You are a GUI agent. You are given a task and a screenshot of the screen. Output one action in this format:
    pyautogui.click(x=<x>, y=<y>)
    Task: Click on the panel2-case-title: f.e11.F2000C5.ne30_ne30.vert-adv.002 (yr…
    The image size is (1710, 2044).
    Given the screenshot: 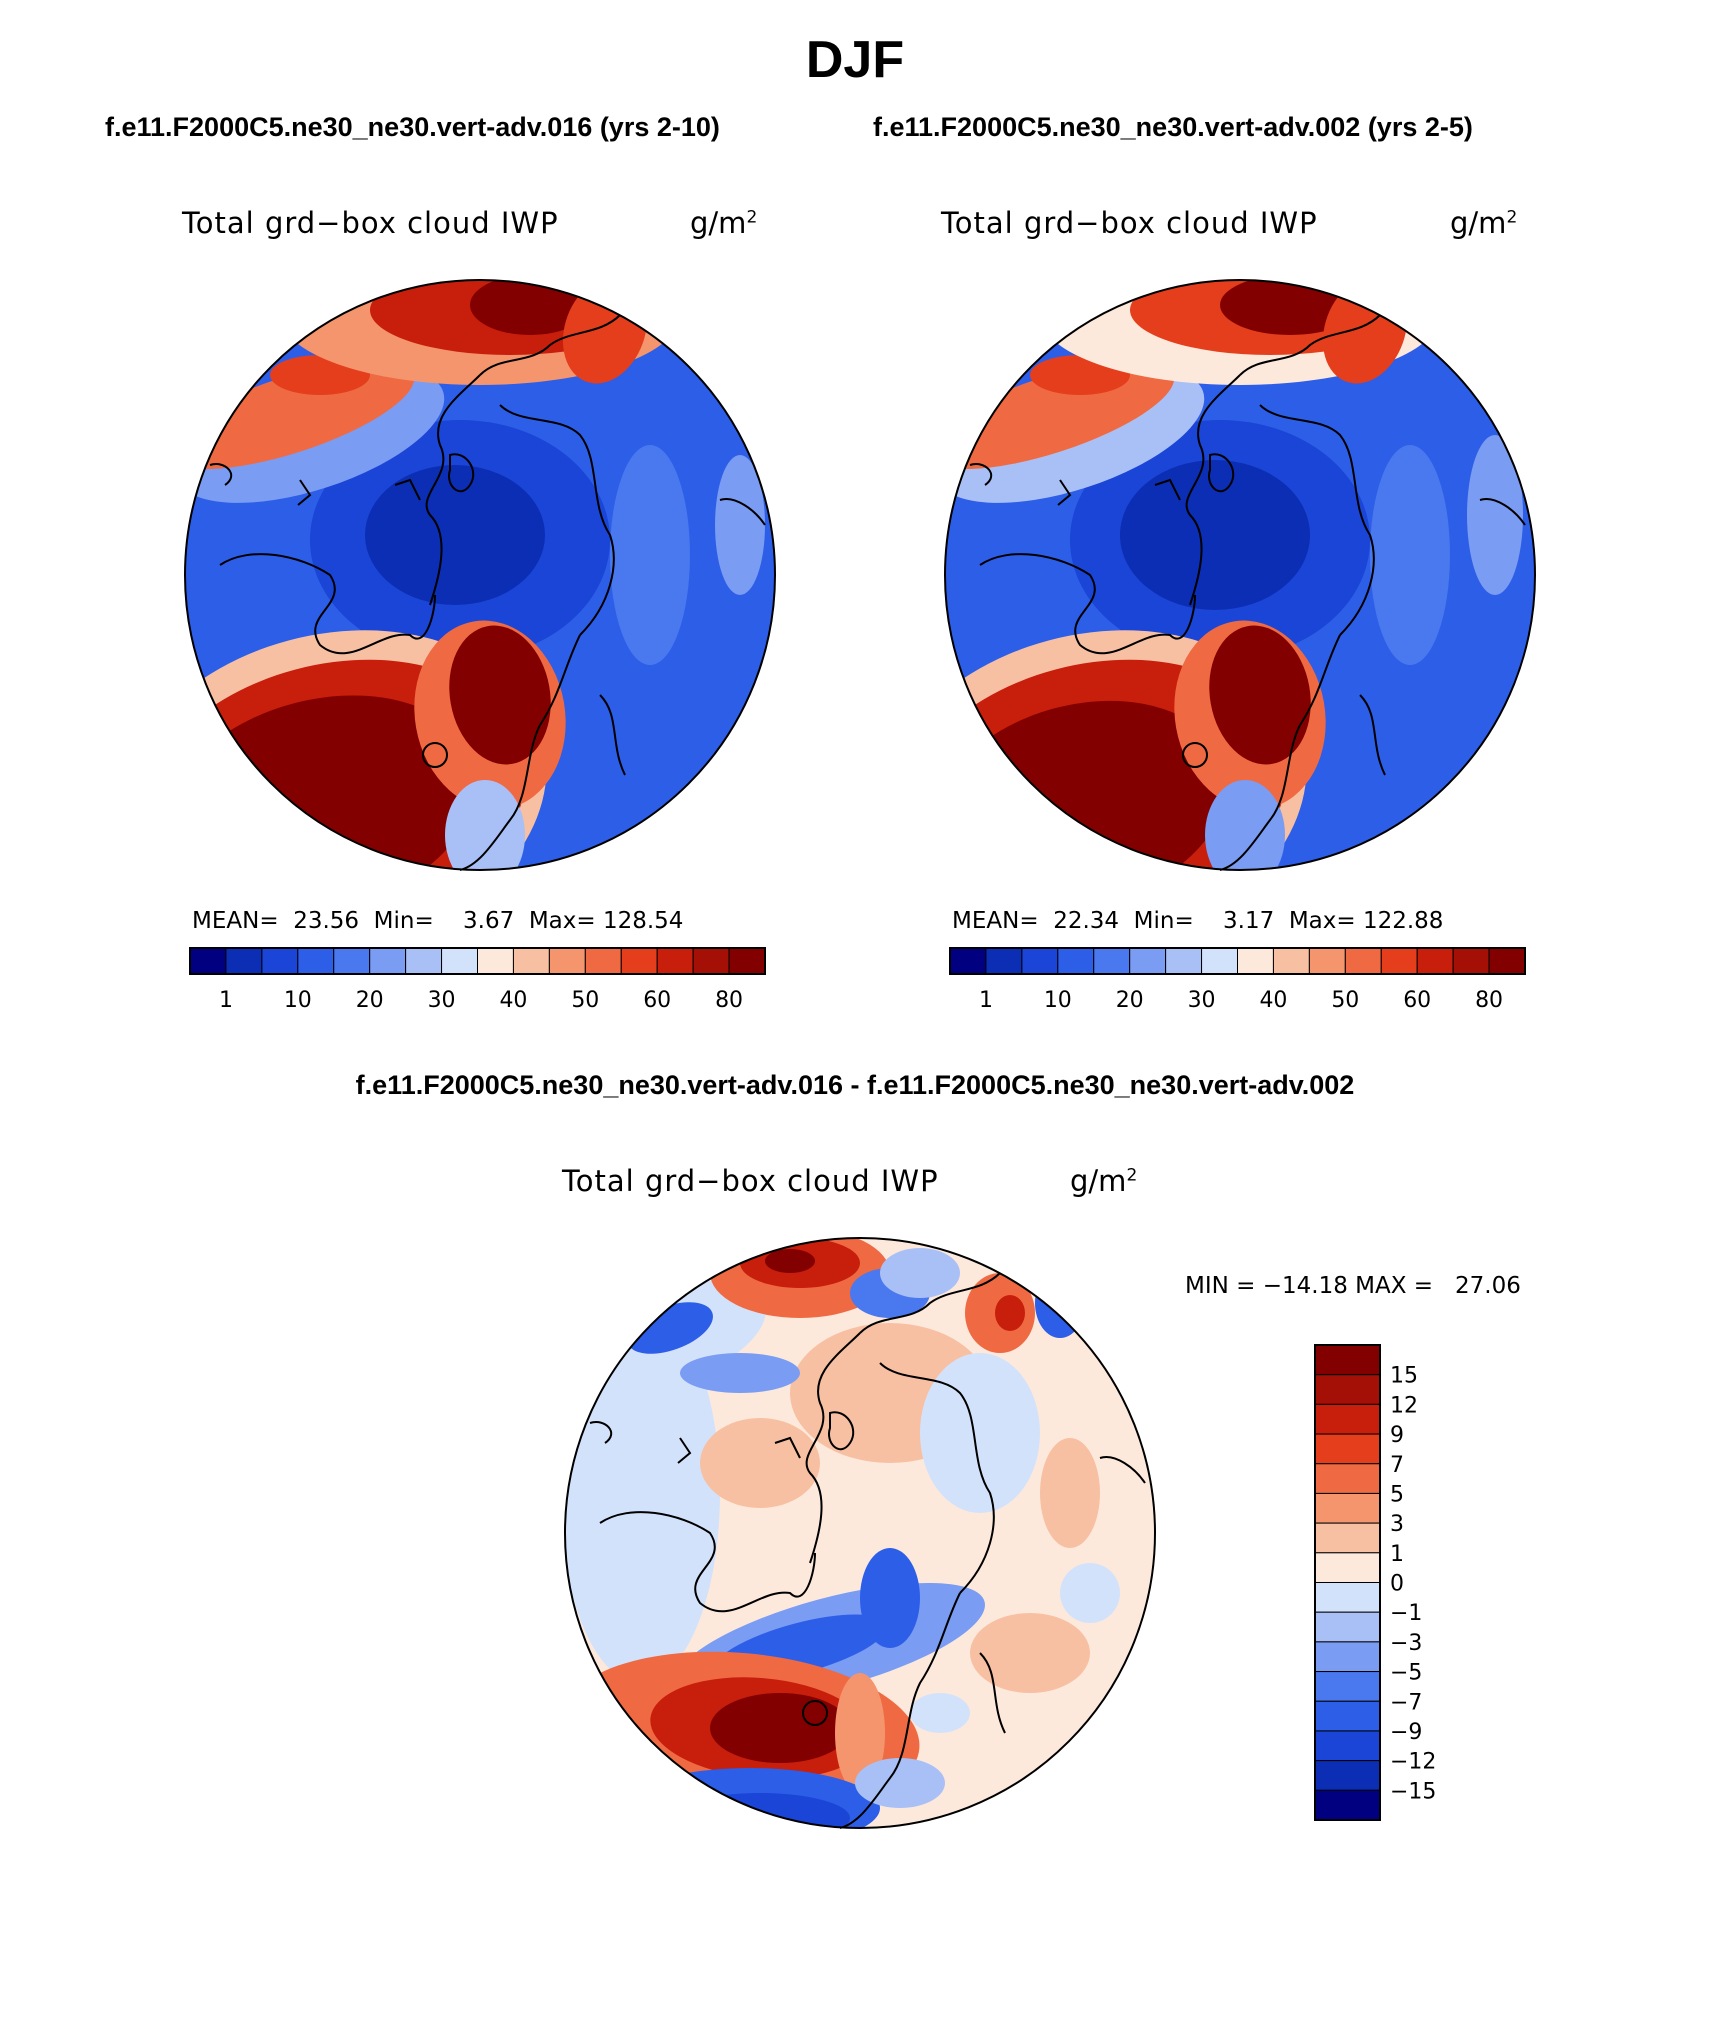 What is the action you would take?
    pyautogui.click(x=1173, y=127)
    